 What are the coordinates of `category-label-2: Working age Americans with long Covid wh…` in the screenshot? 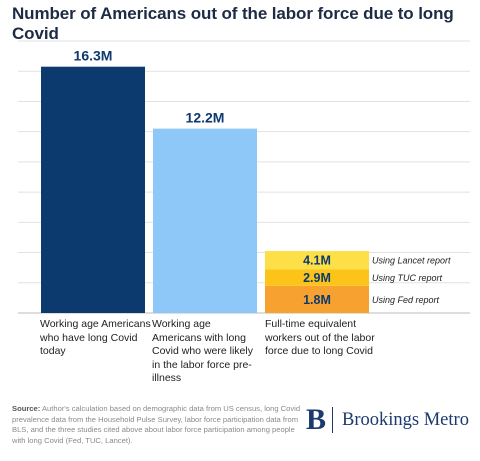 It's located at (202, 351).